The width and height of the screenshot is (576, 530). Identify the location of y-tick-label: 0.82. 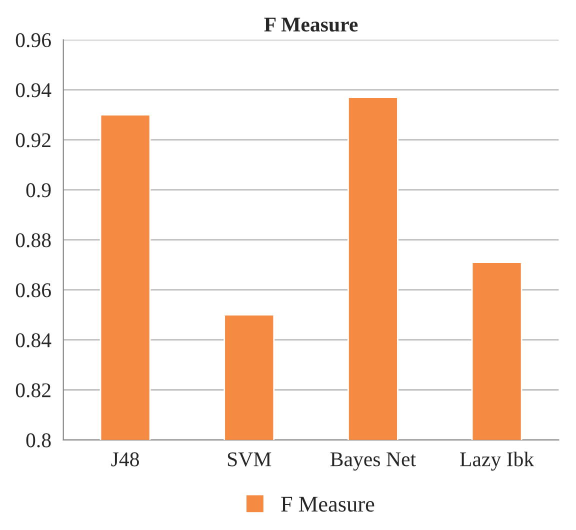
(33, 390).